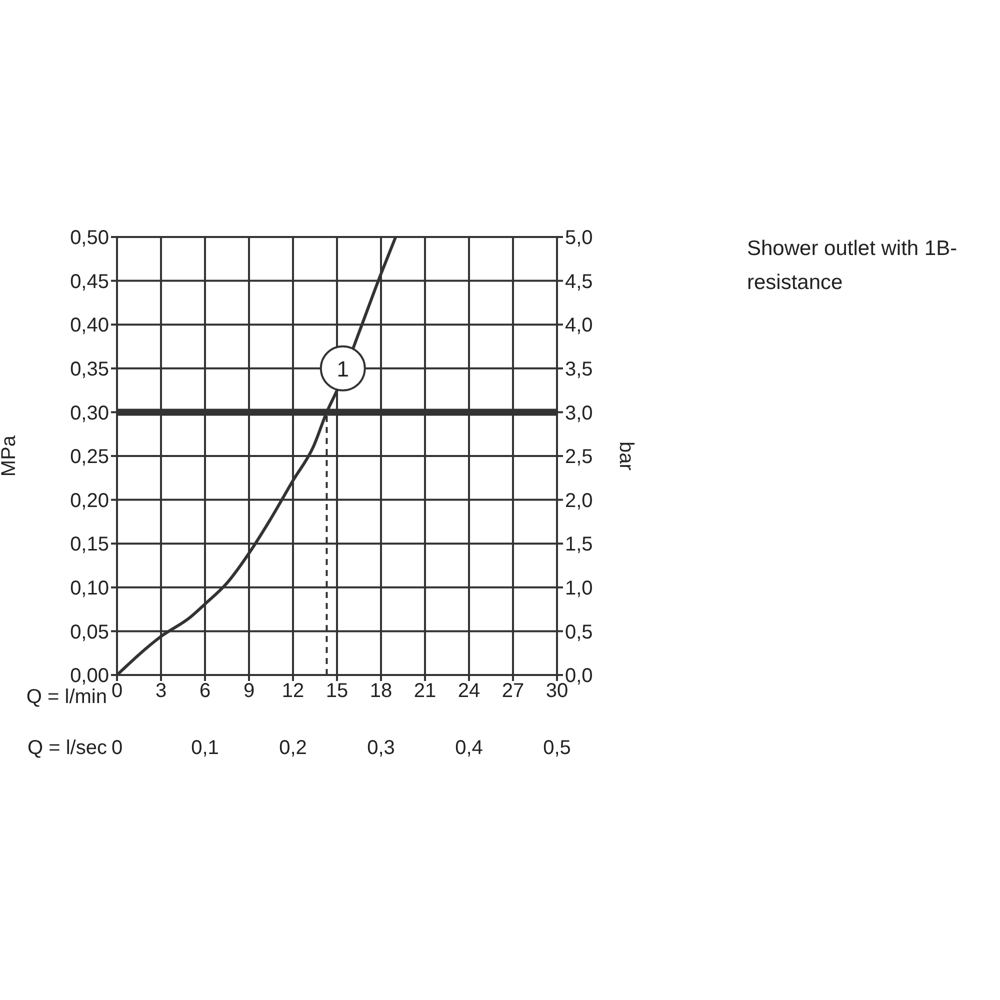  Describe the element at coordinates (342, 369) in the screenshot. I see `annotation: 1` at that location.